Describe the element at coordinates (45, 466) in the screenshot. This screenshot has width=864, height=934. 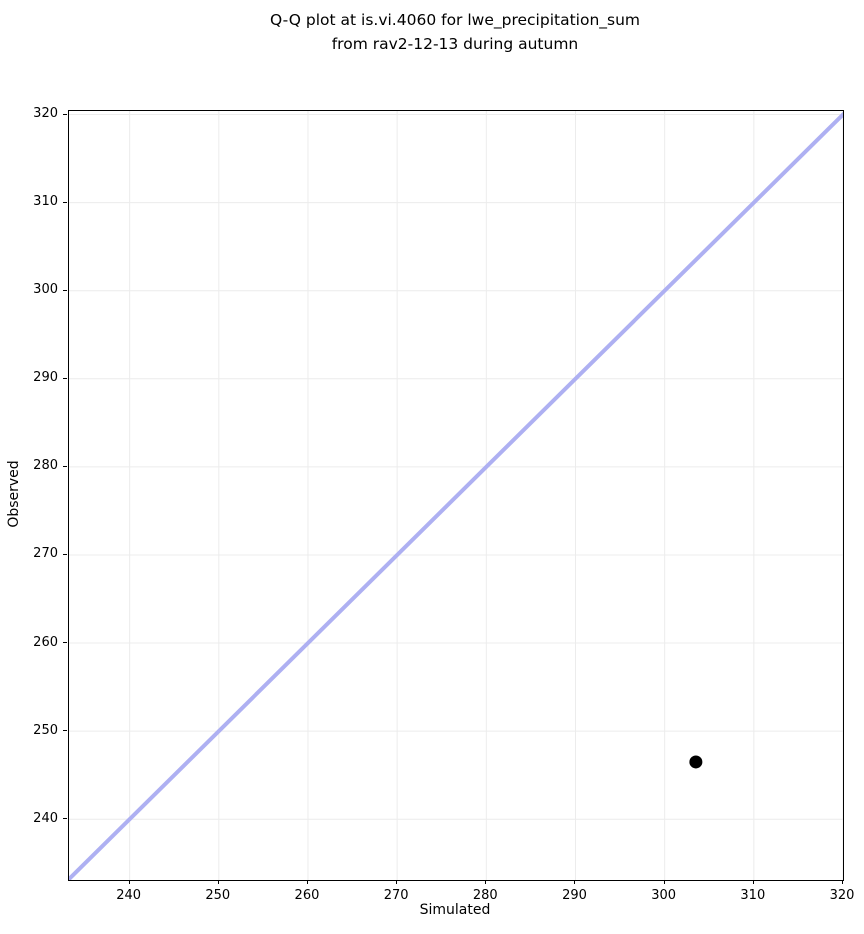
I see `y-tick-label: 280` at that location.